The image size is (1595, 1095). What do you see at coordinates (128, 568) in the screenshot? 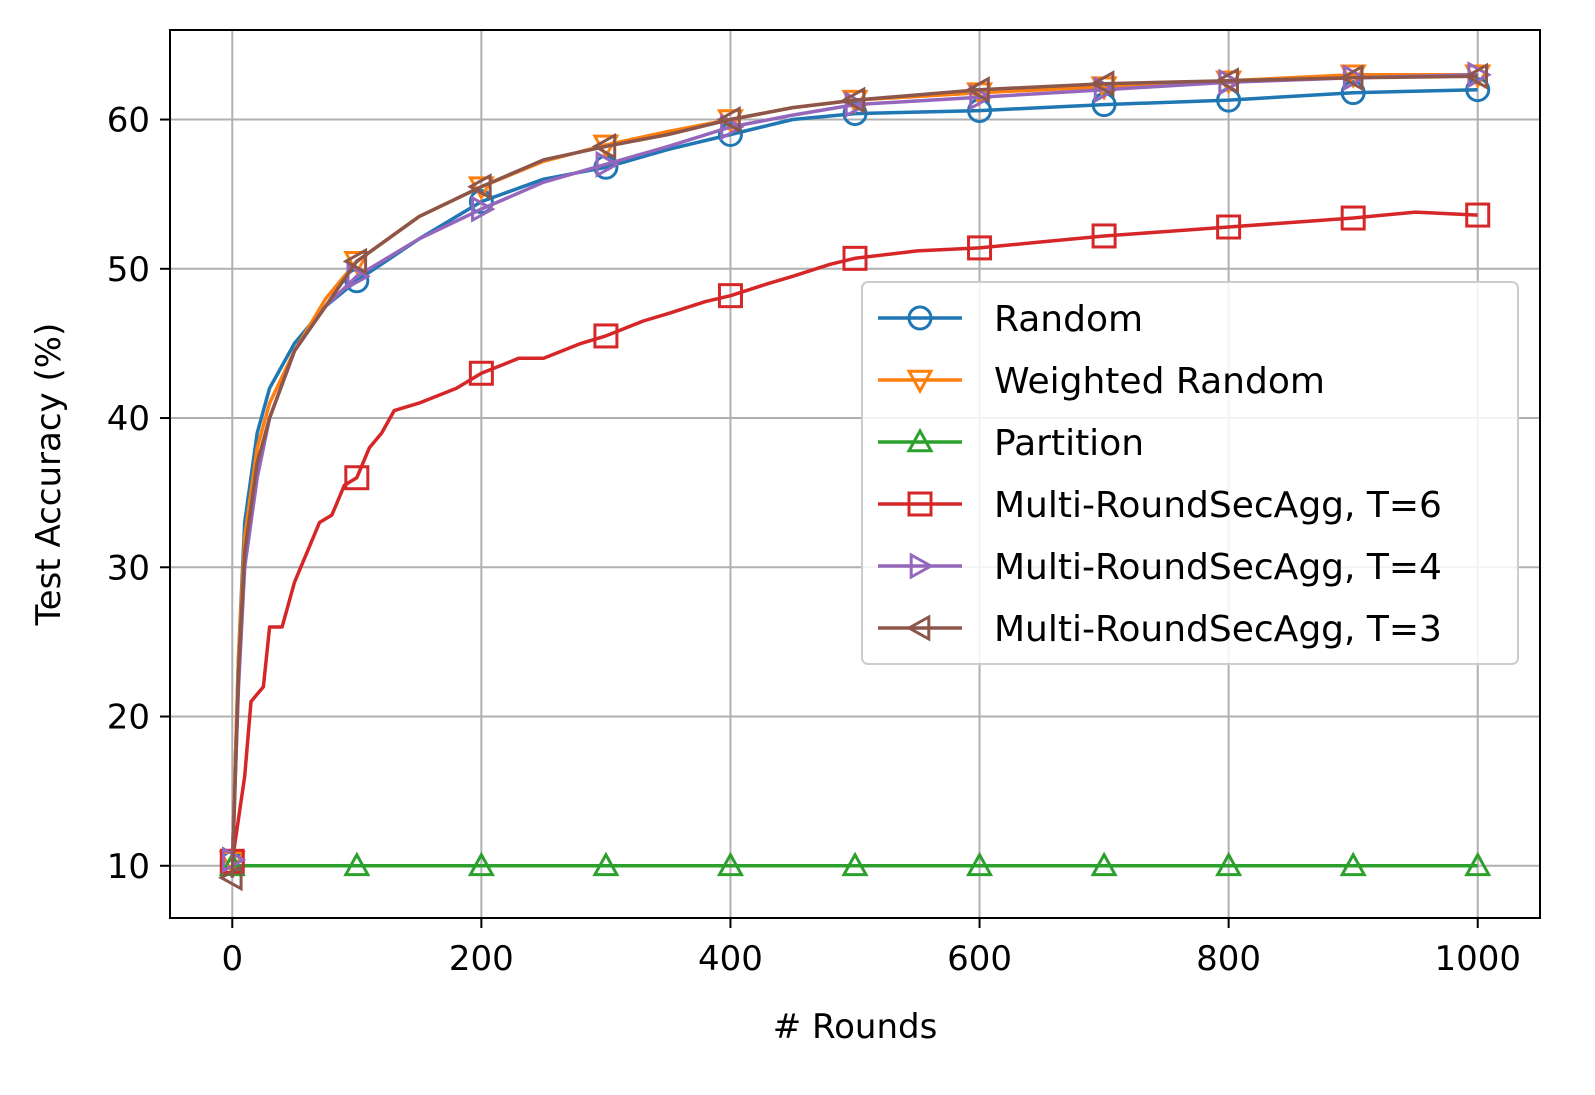
I see `y-tick-label: 30` at bounding box center [128, 568].